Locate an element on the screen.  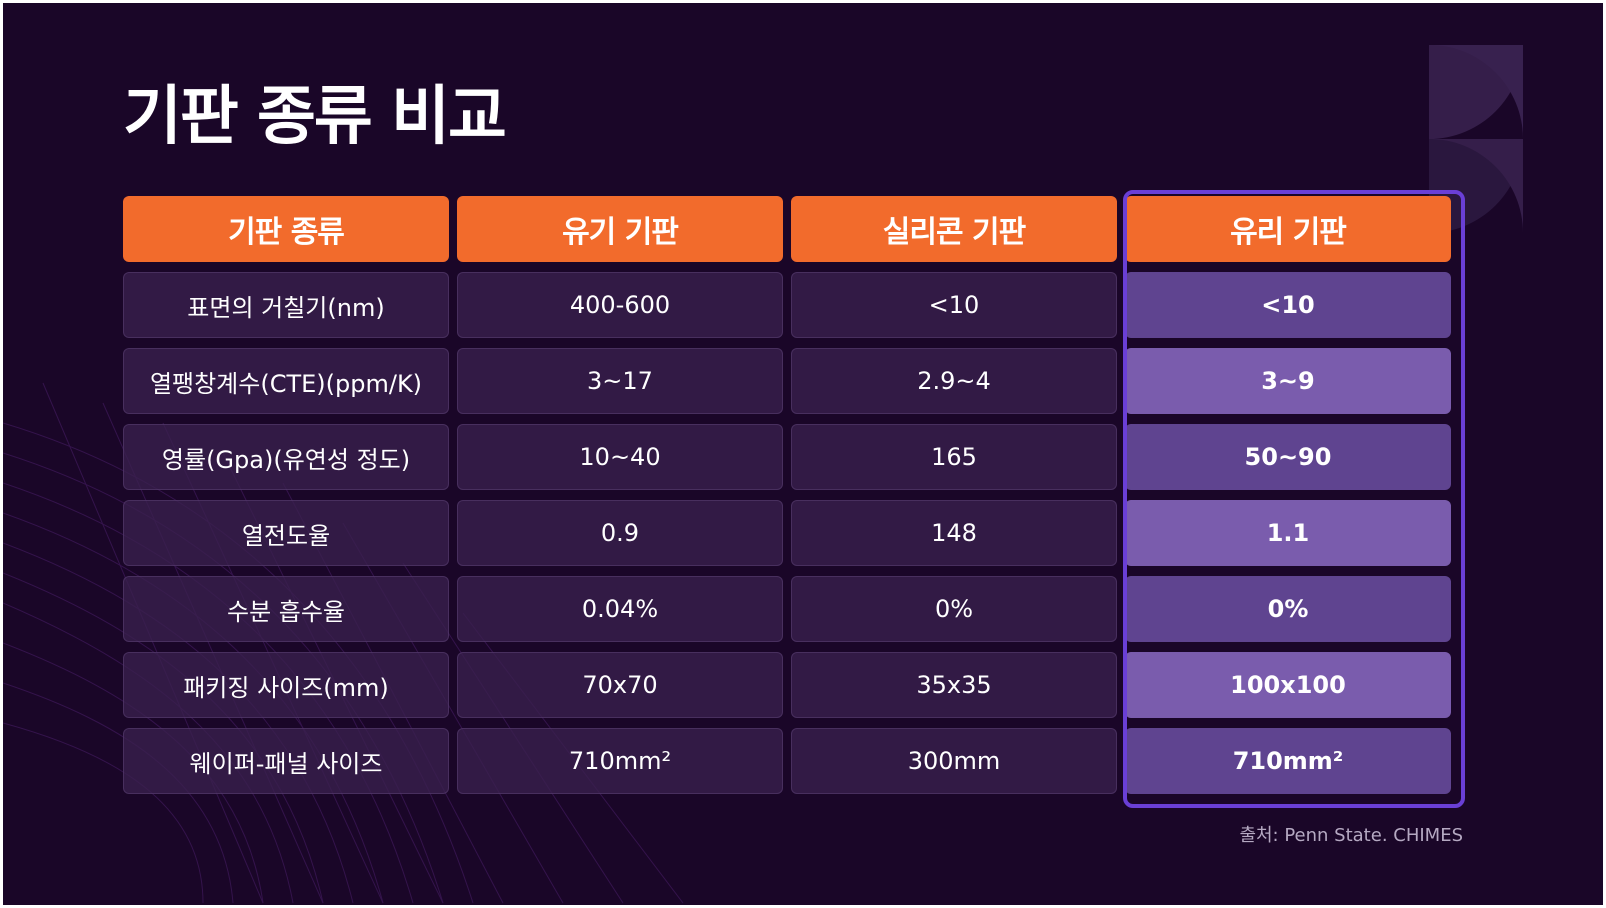
table-cell: 2.9~4 is located at coordinates (954, 381).